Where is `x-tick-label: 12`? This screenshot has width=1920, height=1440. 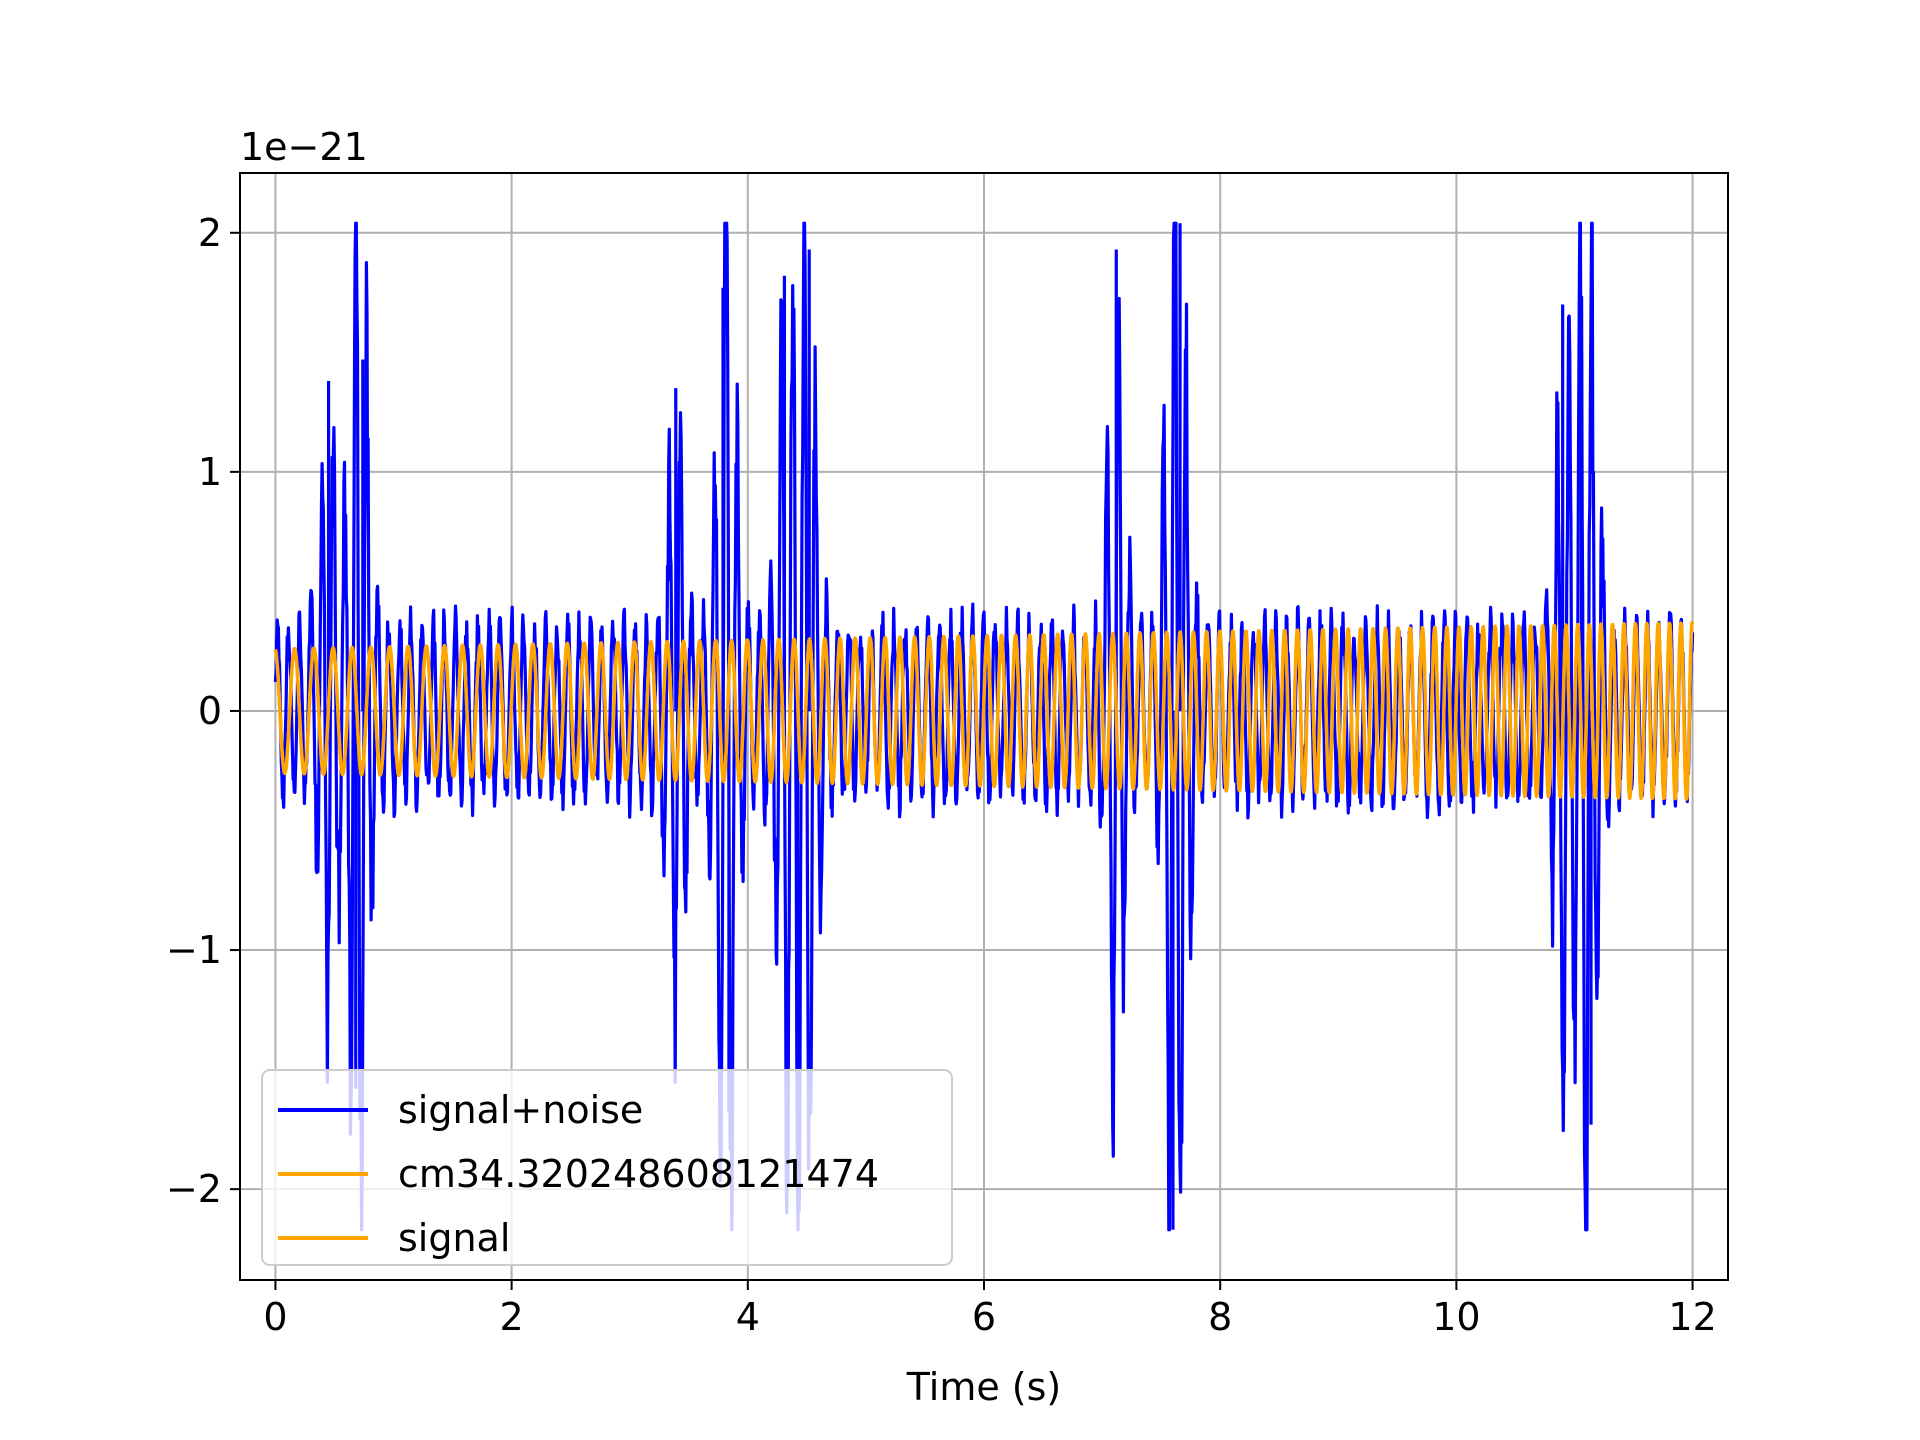 x-tick-label: 12 is located at coordinates (1692, 1317).